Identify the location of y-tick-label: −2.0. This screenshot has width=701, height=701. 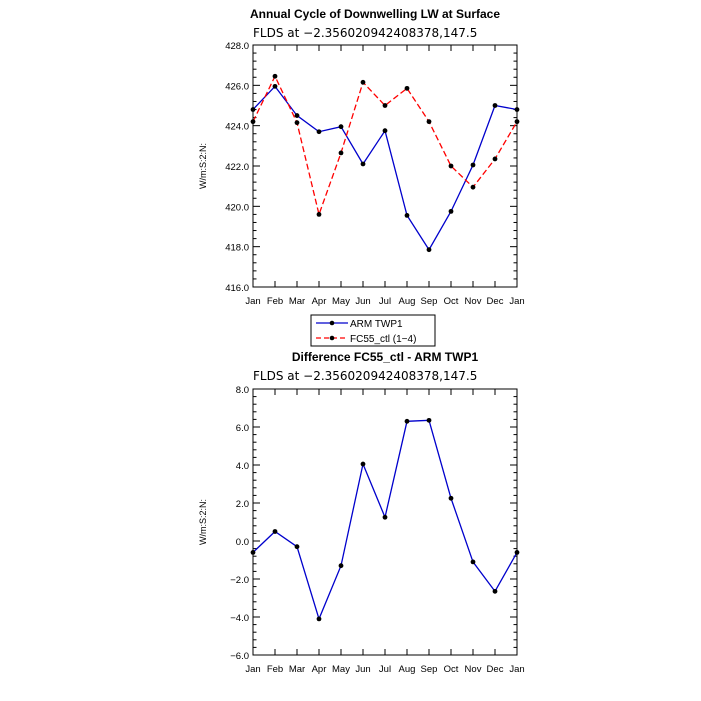
(239, 580).